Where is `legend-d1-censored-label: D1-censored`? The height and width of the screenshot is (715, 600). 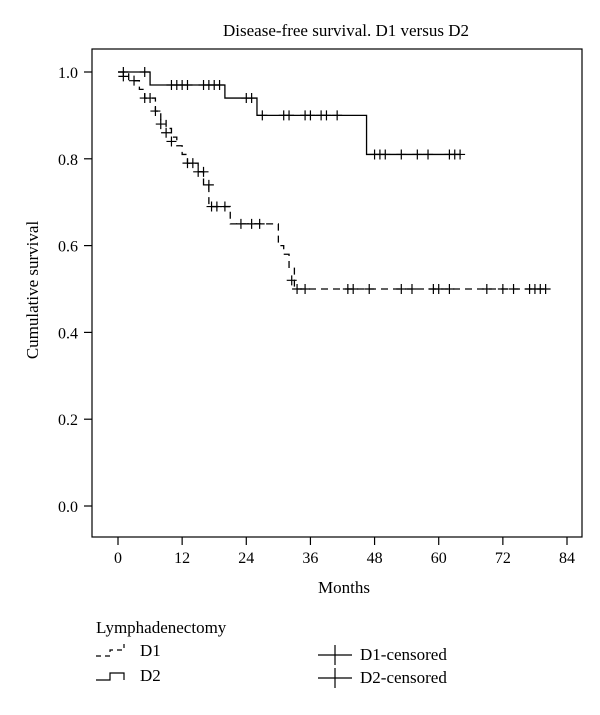
legend-d1-censored-label: D1-censored is located at coordinates (403, 654).